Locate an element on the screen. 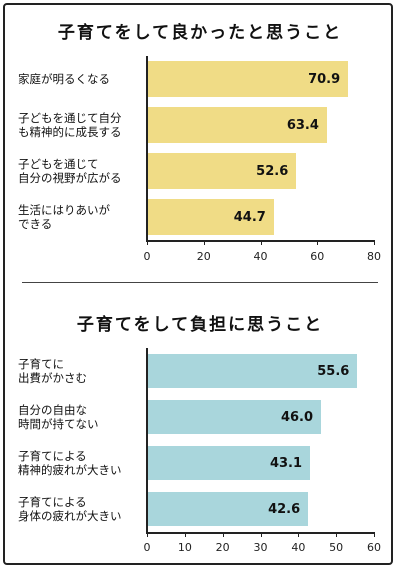  data-label: 55.6 is located at coordinates (333, 371).